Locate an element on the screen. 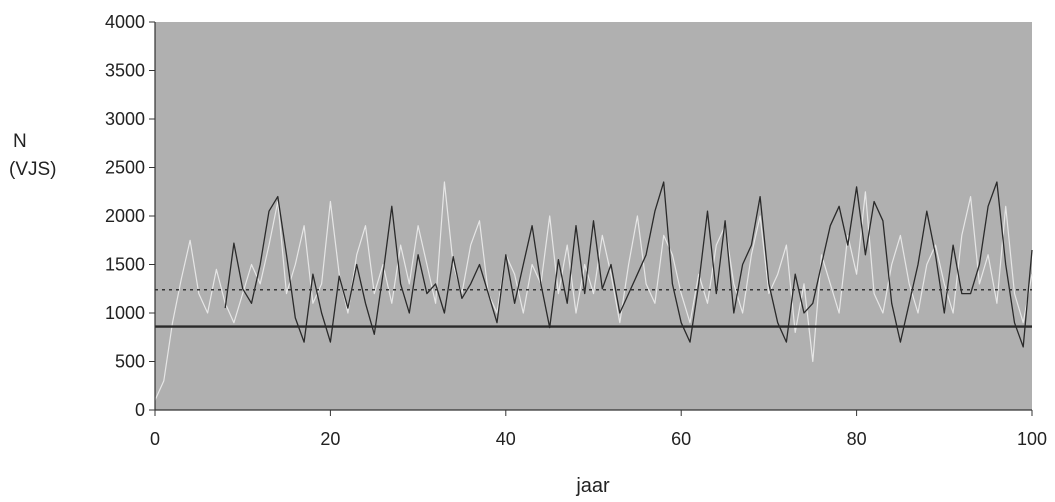  y-axis-label-line1: N is located at coordinates (20, 141).